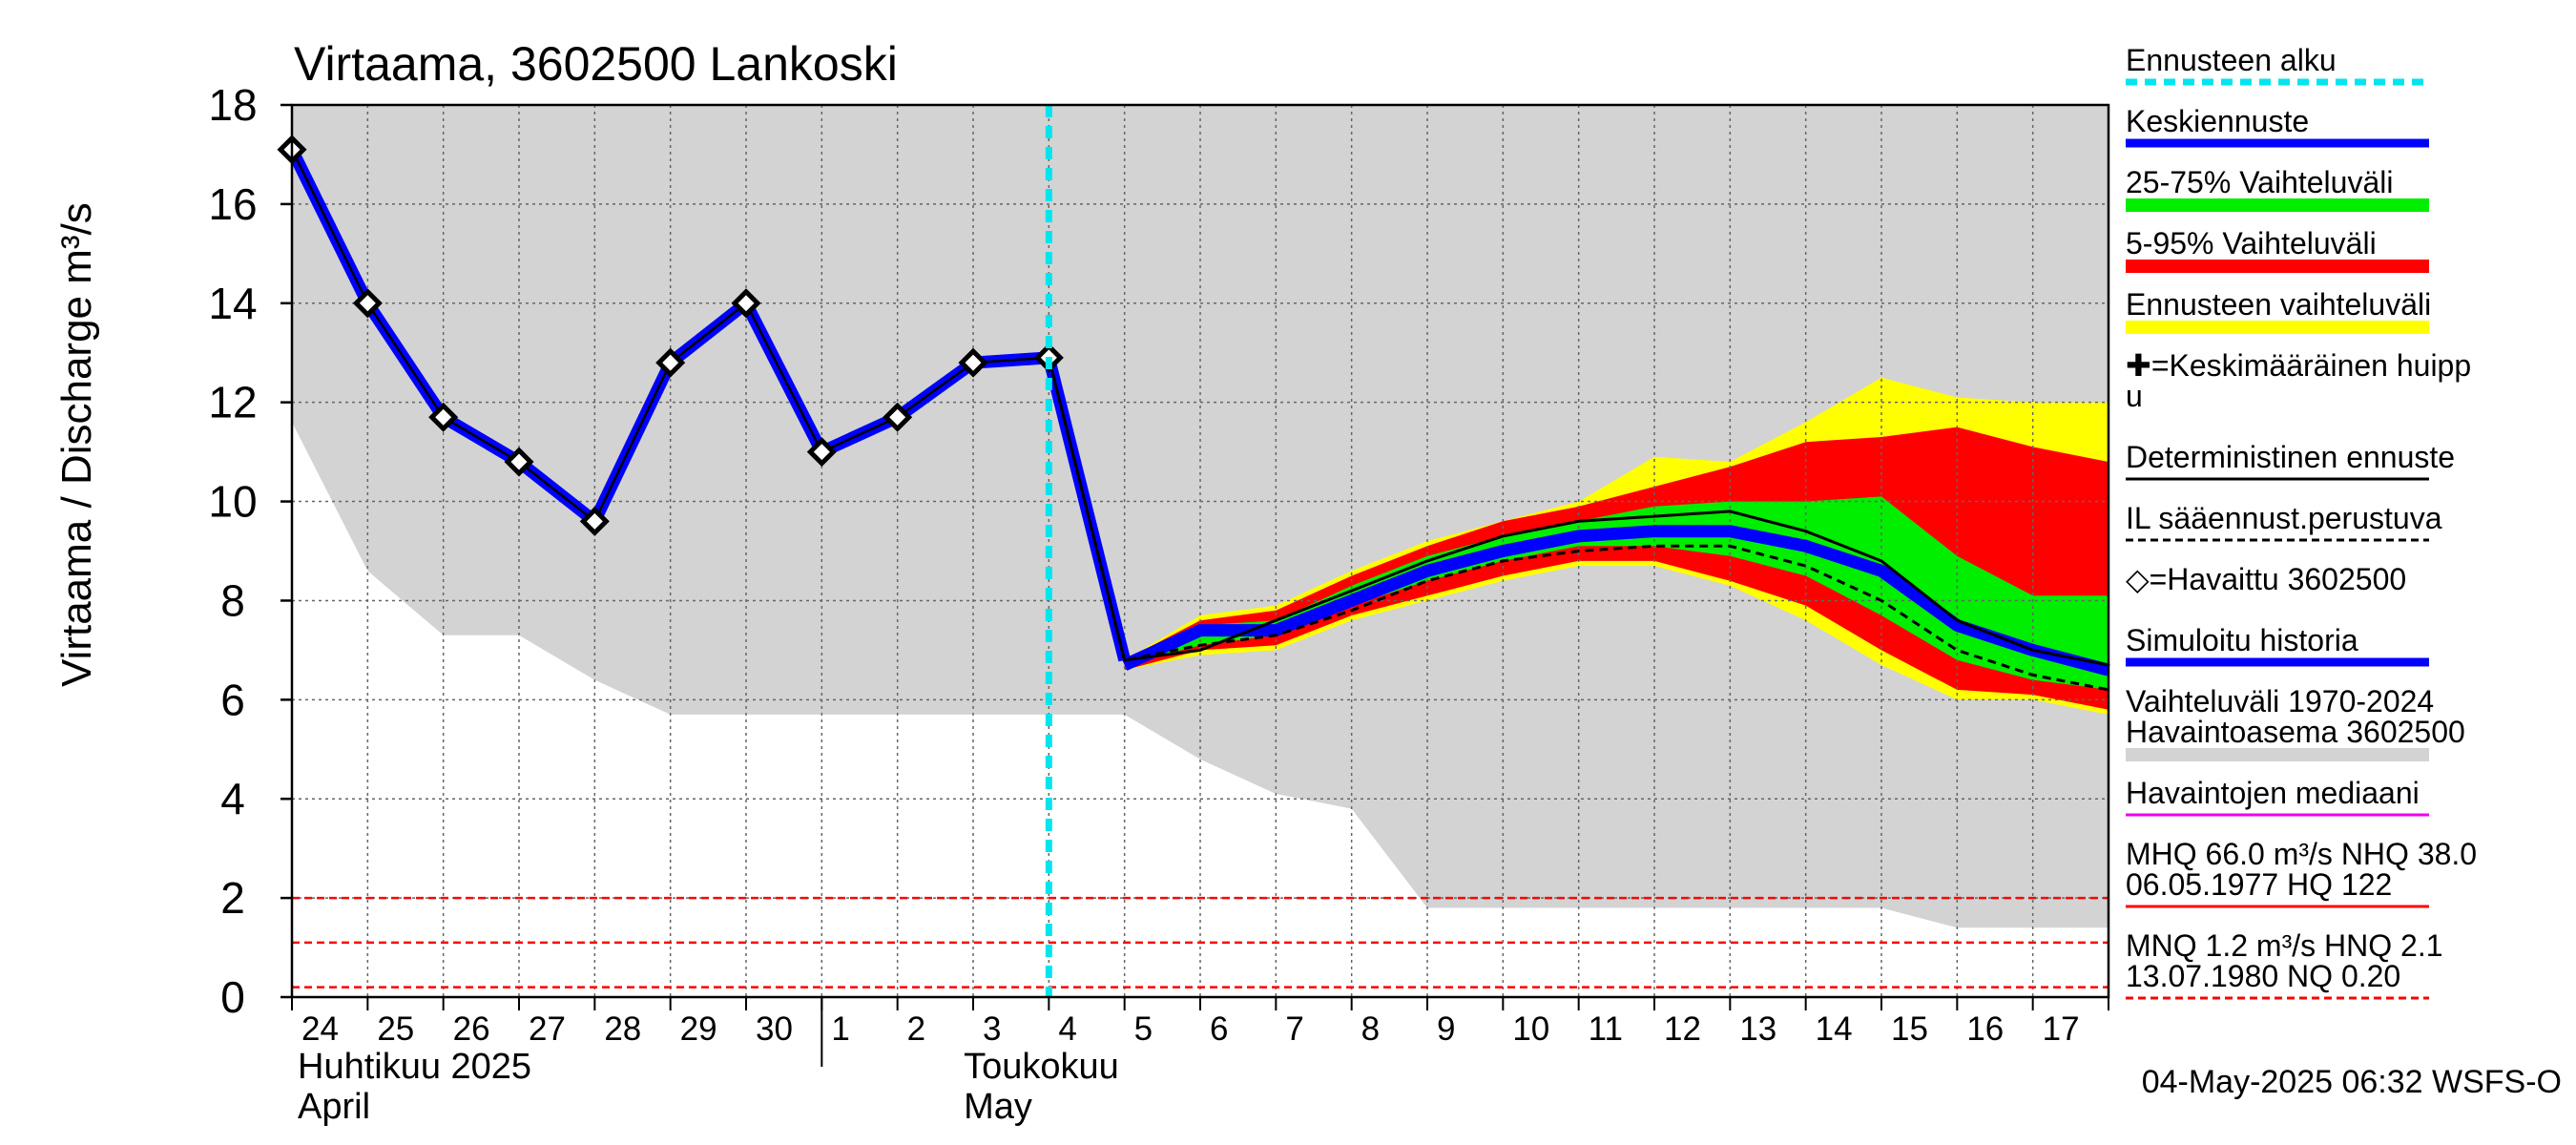  What do you see at coordinates (998, 1107) in the screenshot?
I see `month-label-en: May` at bounding box center [998, 1107].